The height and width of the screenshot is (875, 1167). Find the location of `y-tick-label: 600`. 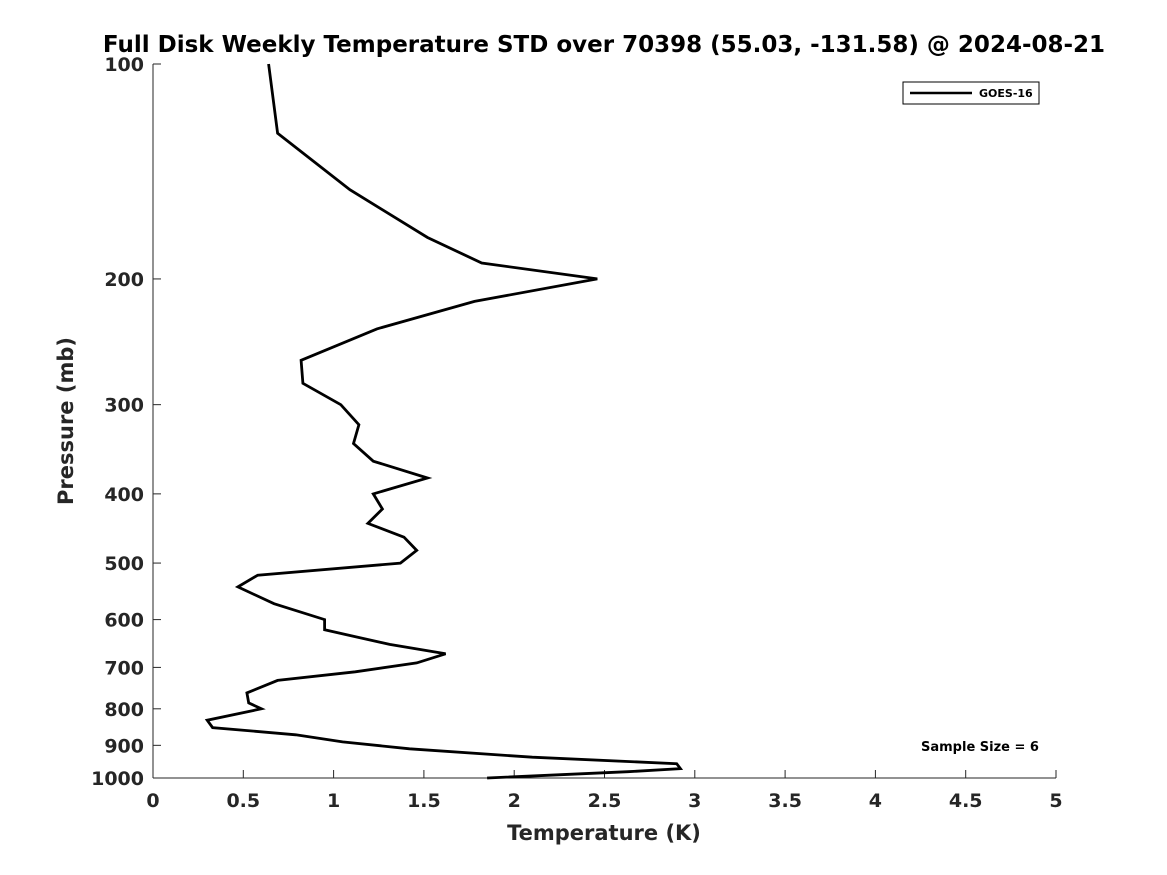

y-tick-label: 600 is located at coordinates (124, 621).